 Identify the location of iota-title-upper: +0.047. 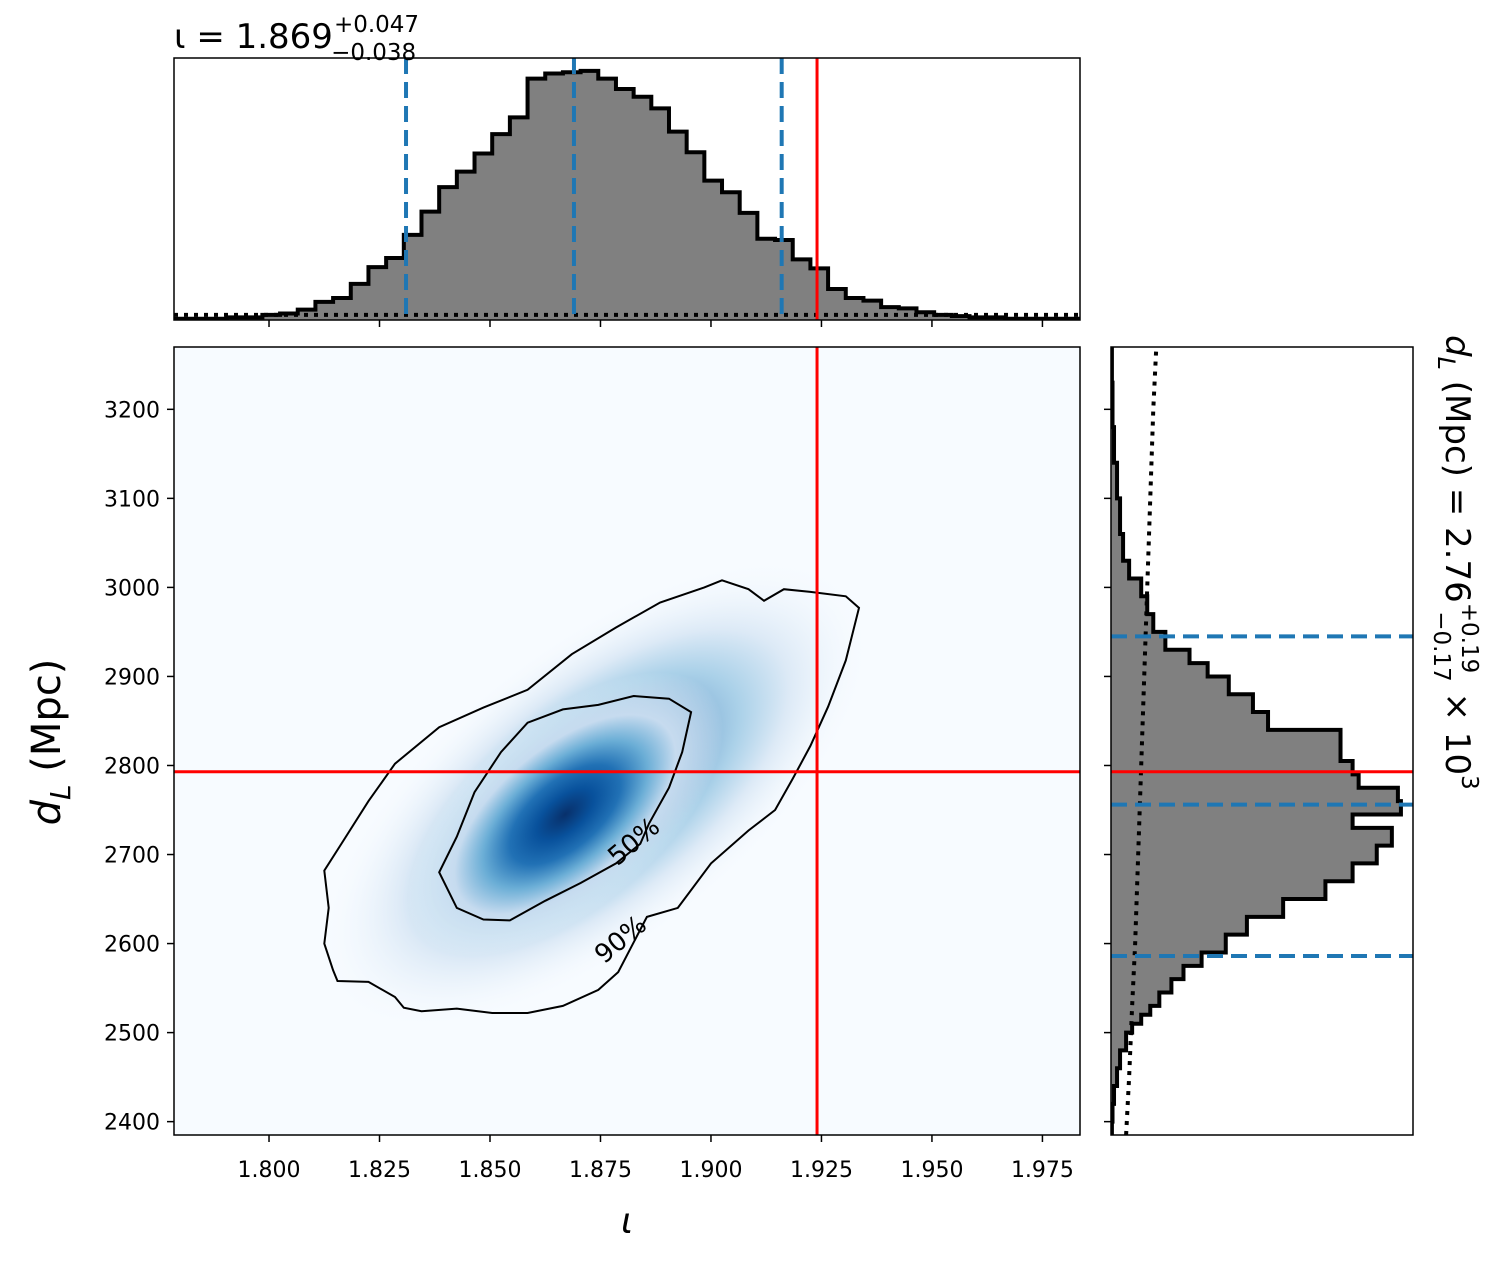
(376, 25).